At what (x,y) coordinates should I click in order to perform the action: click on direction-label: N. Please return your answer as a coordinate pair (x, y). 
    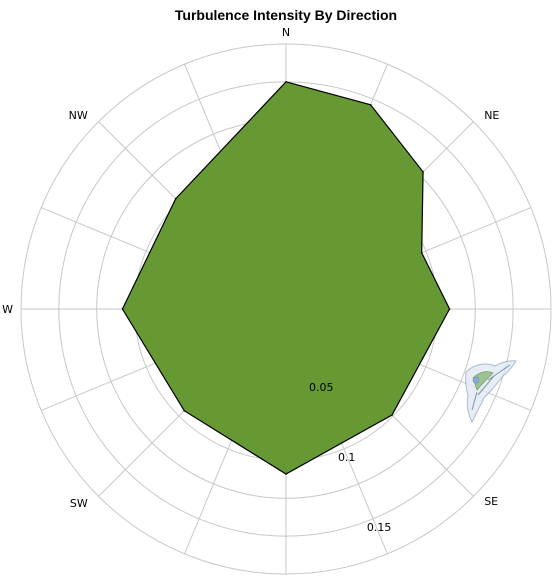
    Looking at the image, I should click on (286, 32).